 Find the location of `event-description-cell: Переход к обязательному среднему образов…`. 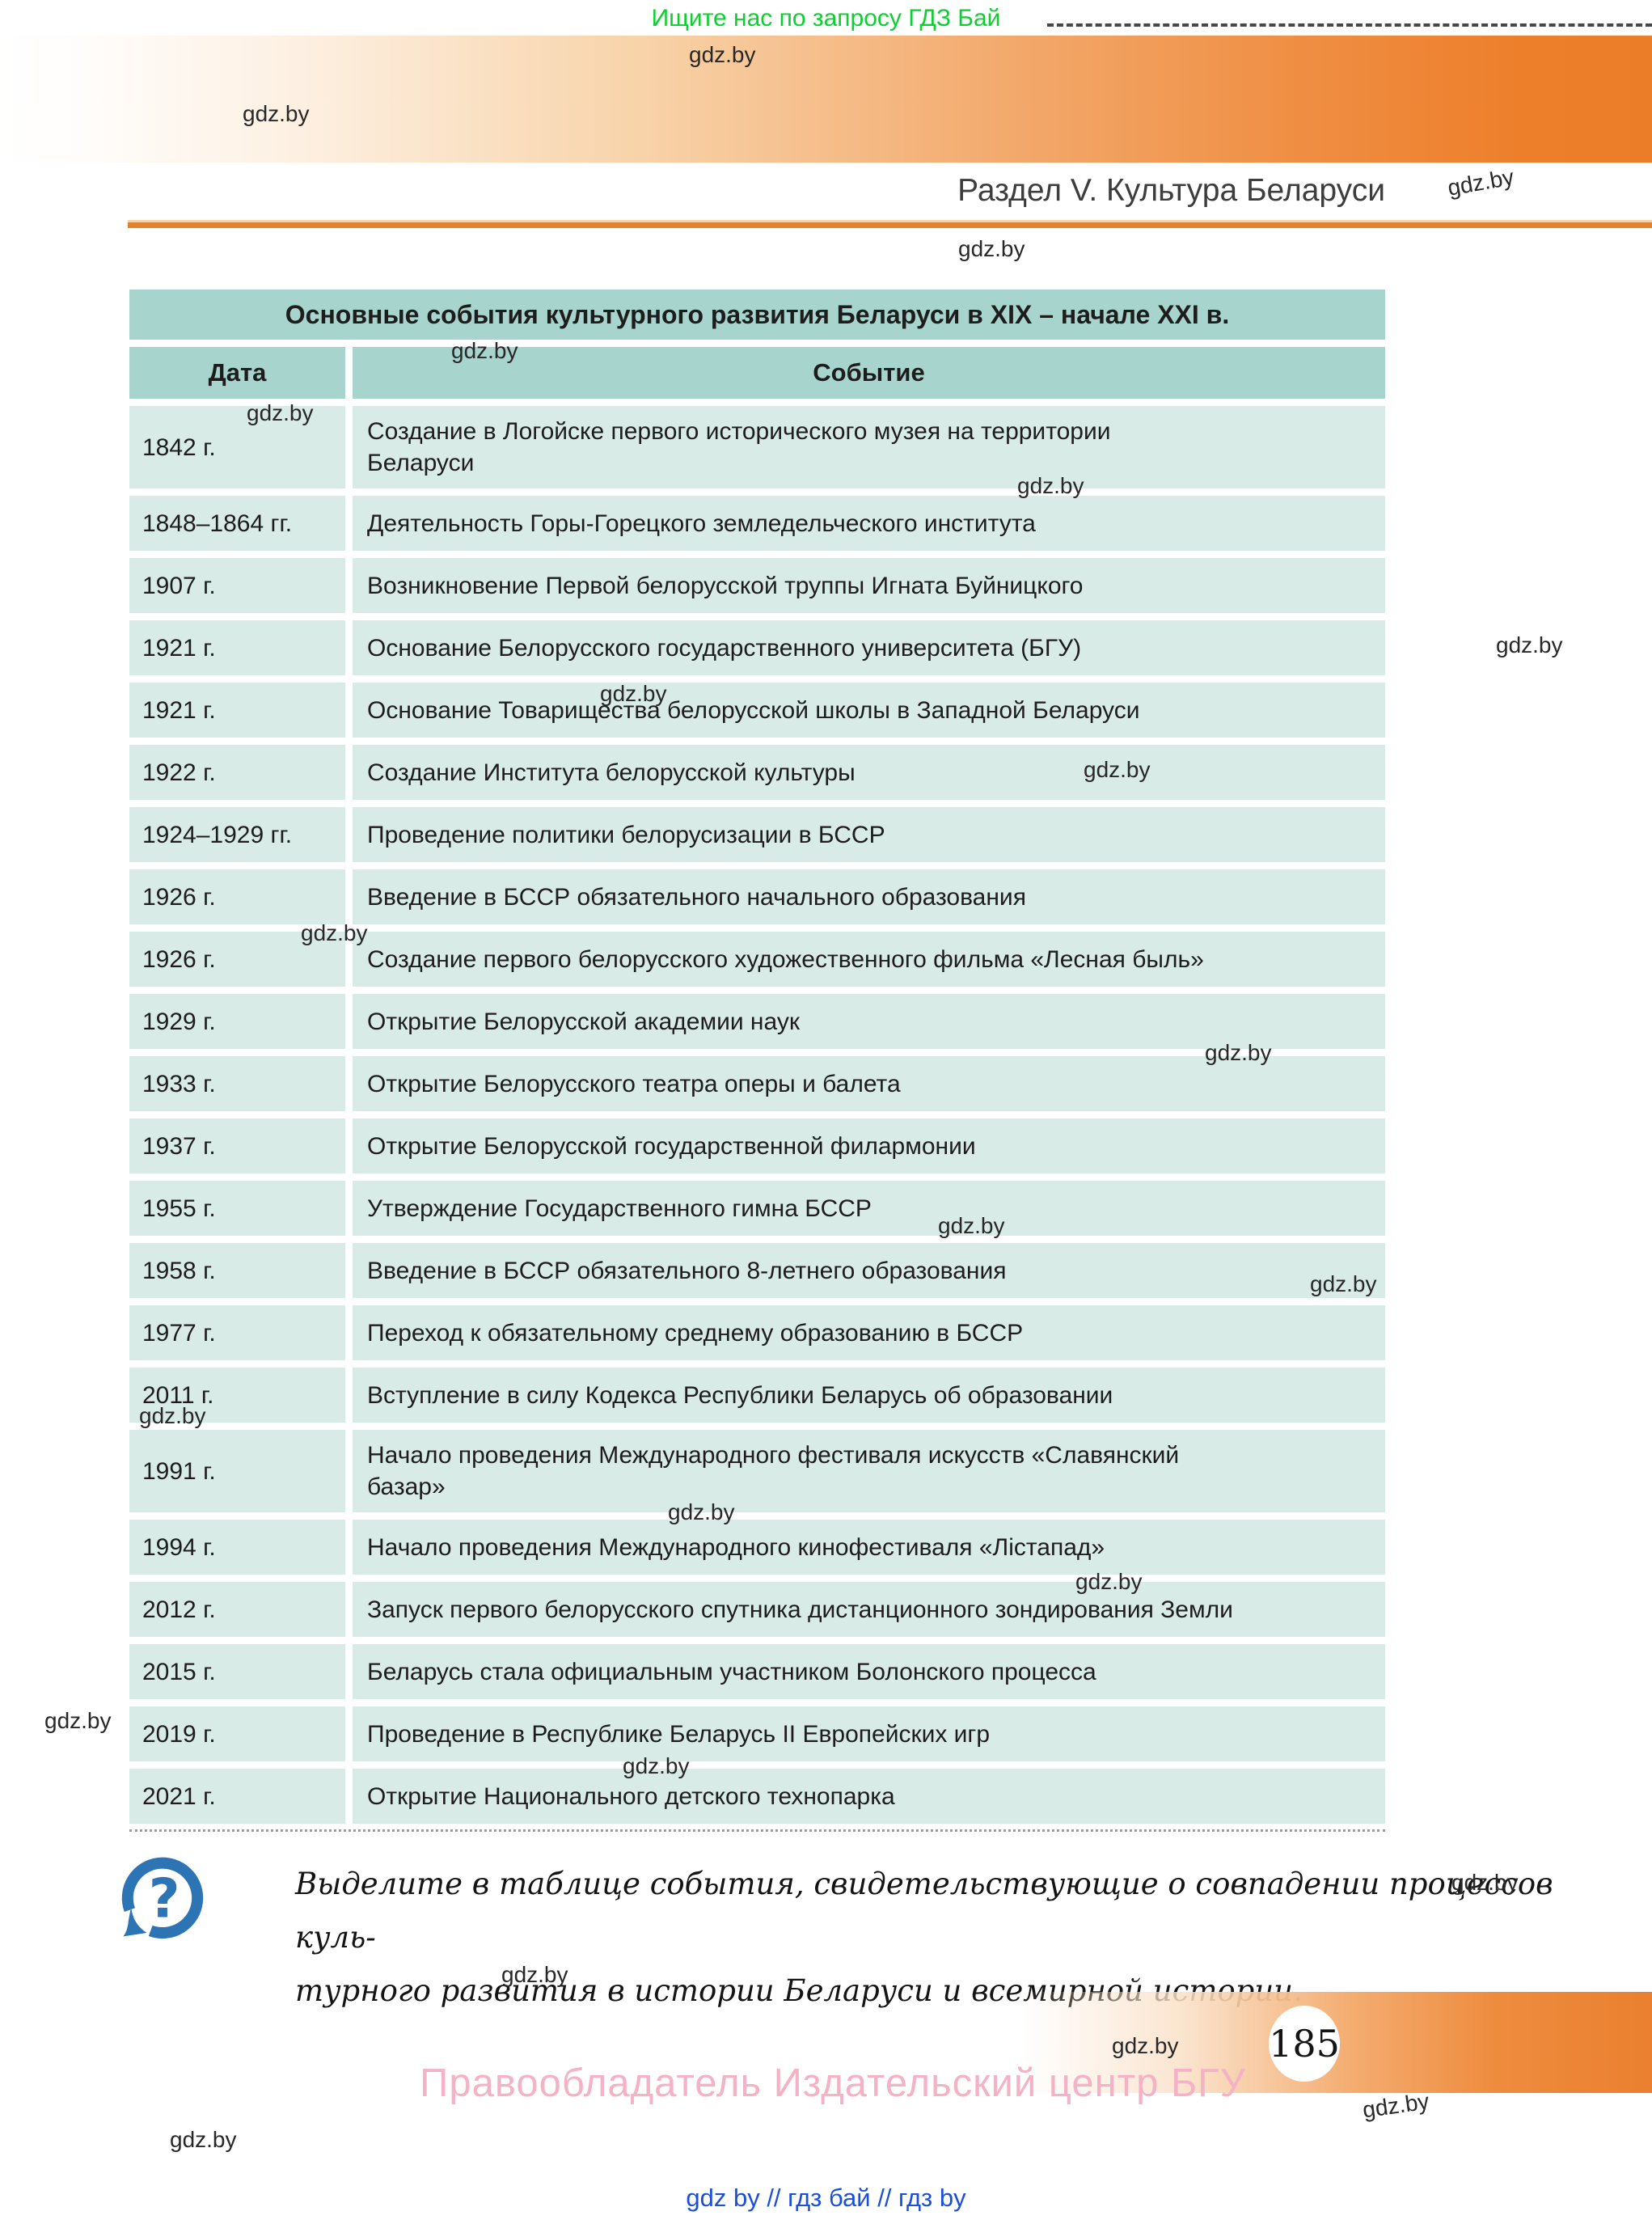

event-description-cell: Переход к обязательному среднему образов… is located at coordinates (869, 1332).